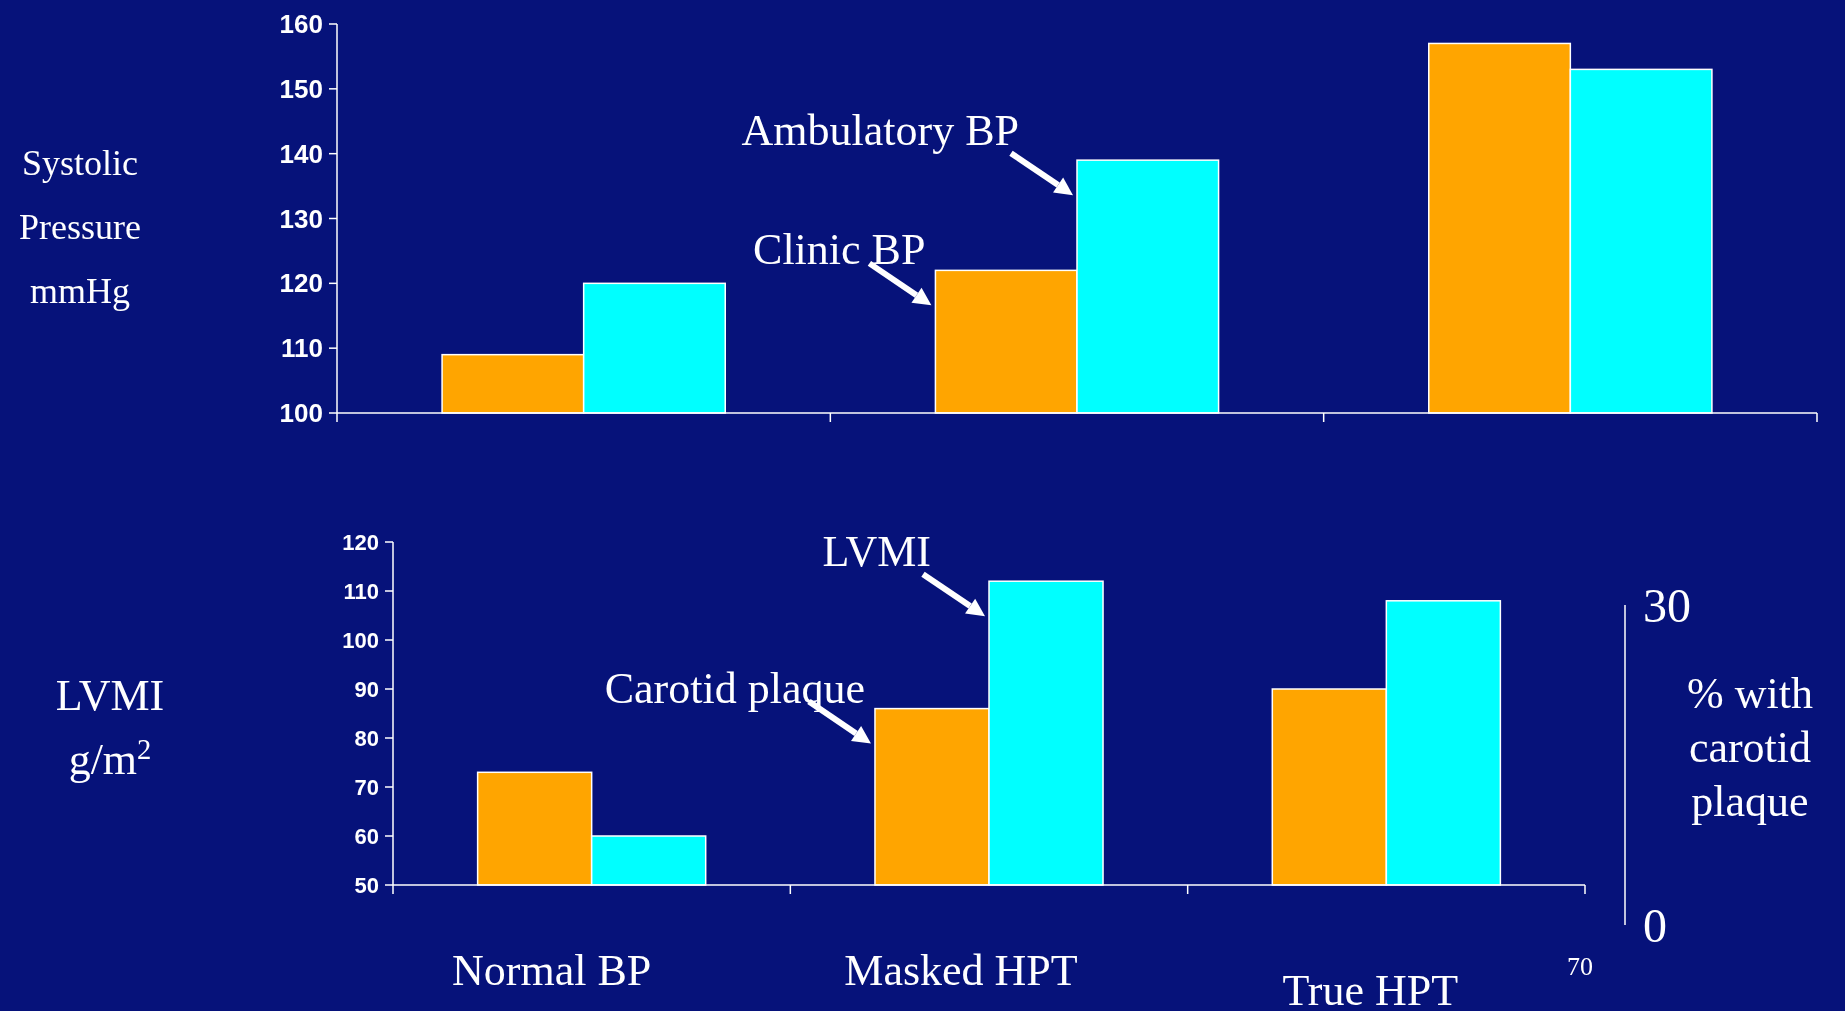 The height and width of the screenshot is (1011, 1845). I want to click on series-label: Carotid plaque, so click(734, 688).